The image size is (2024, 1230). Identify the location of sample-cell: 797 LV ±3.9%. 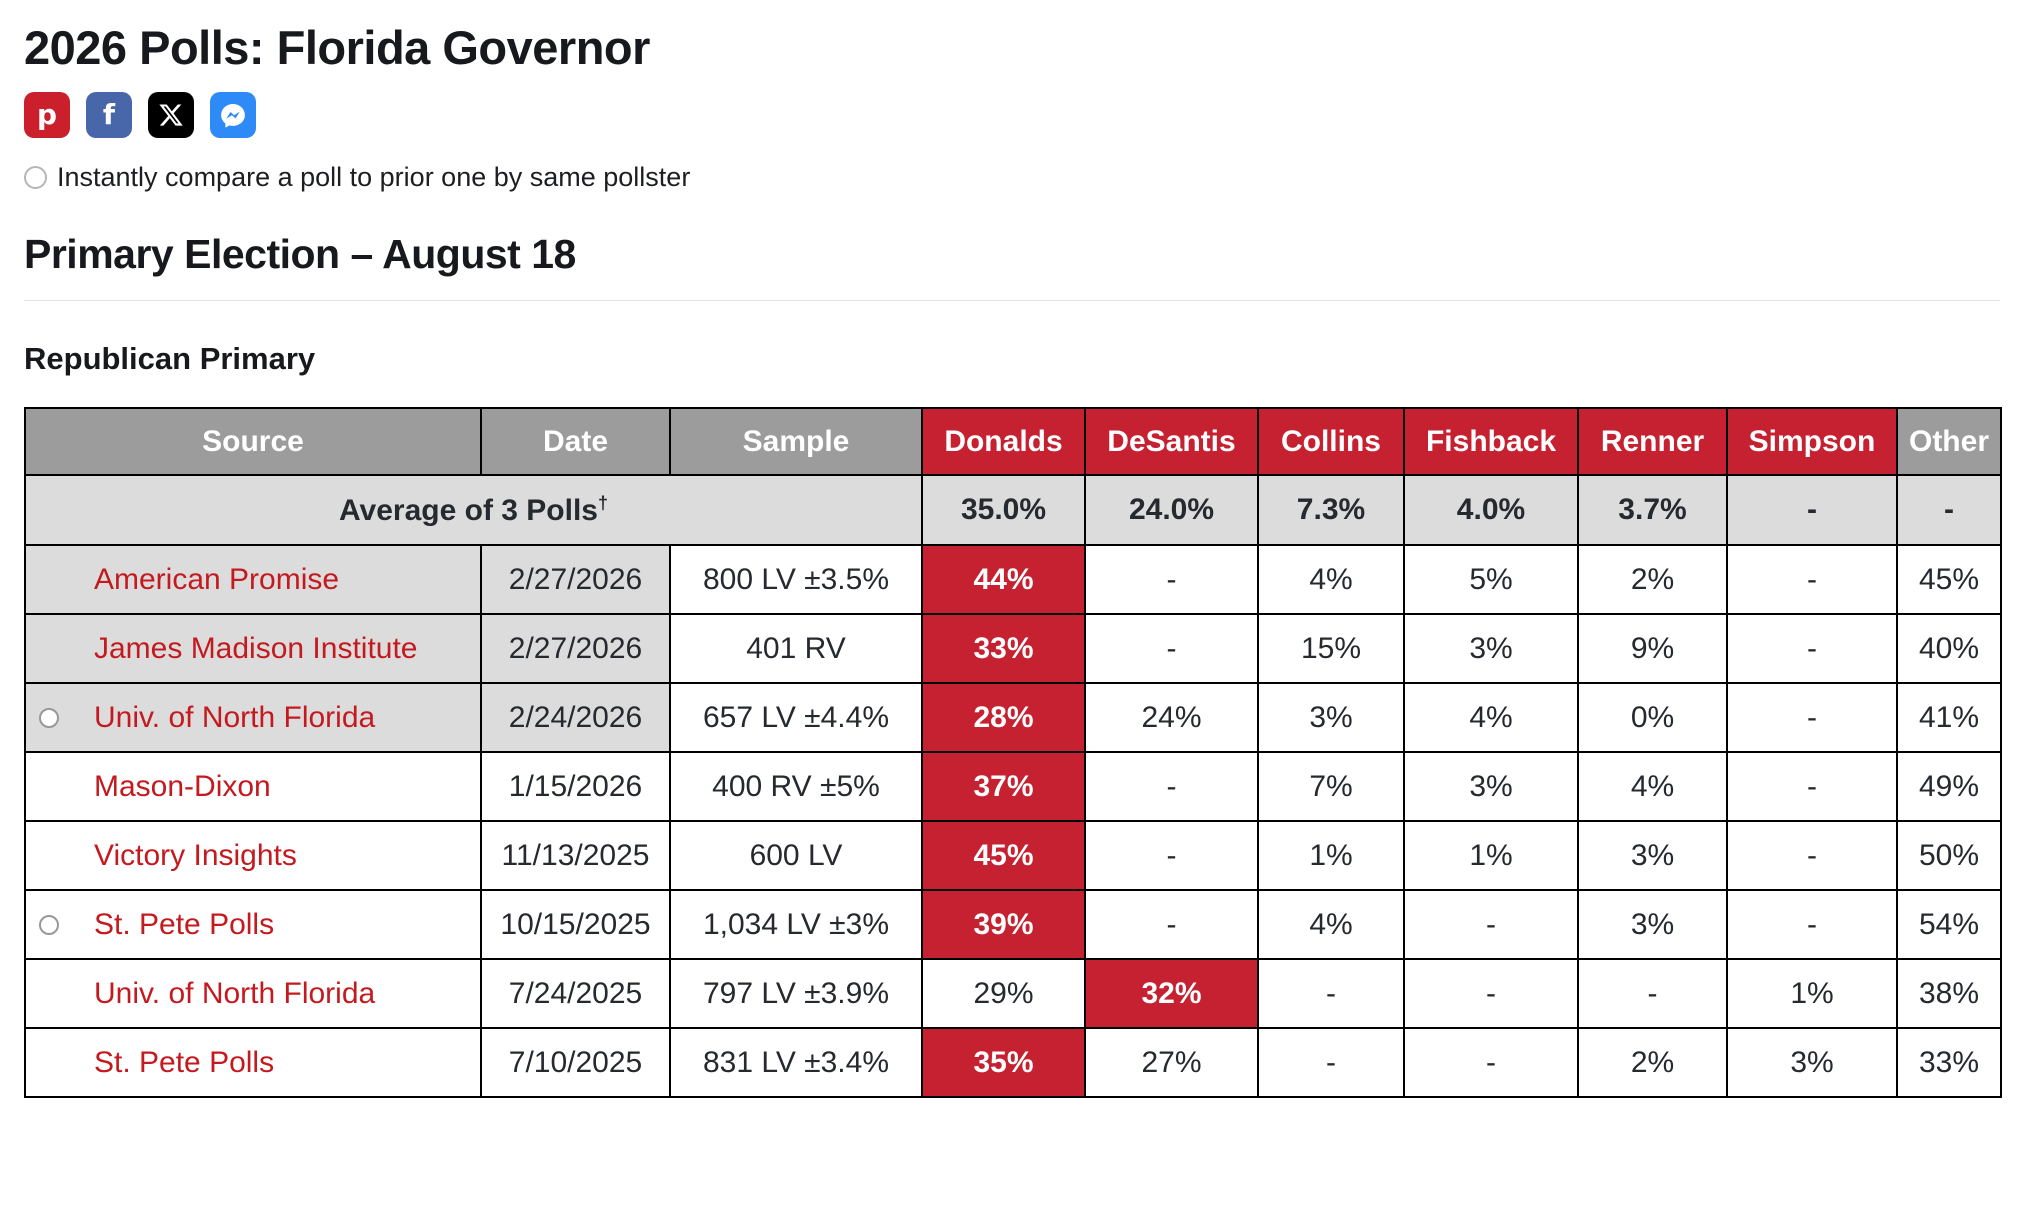
(796, 993).